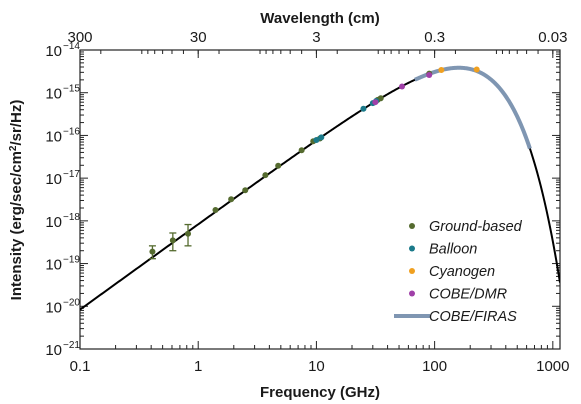  I want to click on top-axis-title: Wavelength (cm), so click(319, 18).